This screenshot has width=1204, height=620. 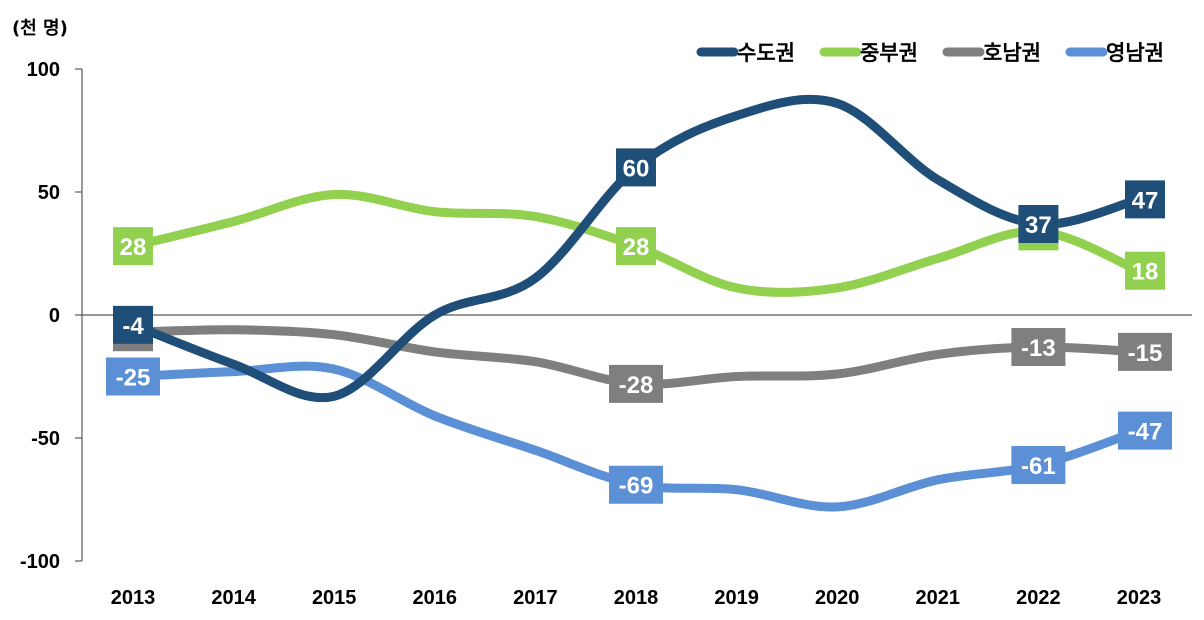 What do you see at coordinates (1038, 598) in the screenshot?
I see `x-tick-label: 2022` at bounding box center [1038, 598].